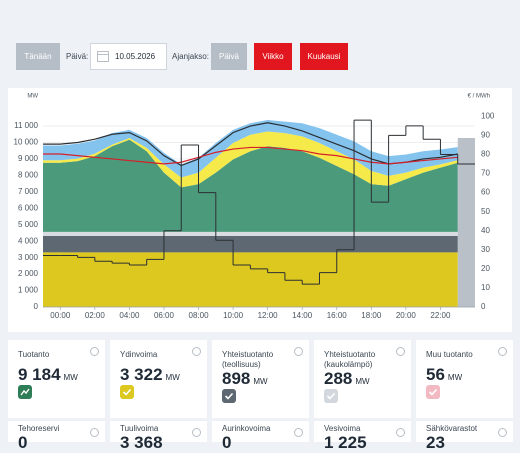 This screenshot has height=453, width=520. I want to click on tile-value: 3 368, so click(141, 442).